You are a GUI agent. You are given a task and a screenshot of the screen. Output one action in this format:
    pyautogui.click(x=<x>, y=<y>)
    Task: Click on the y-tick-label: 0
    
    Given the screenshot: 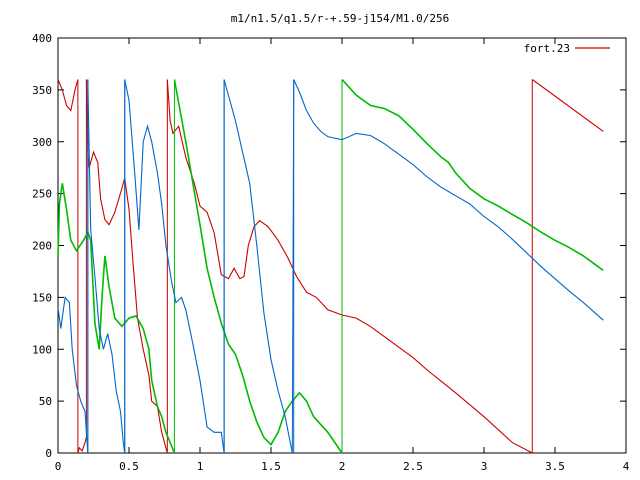 What is the action you would take?
    pyautogui.click(x=48, y=453)
    